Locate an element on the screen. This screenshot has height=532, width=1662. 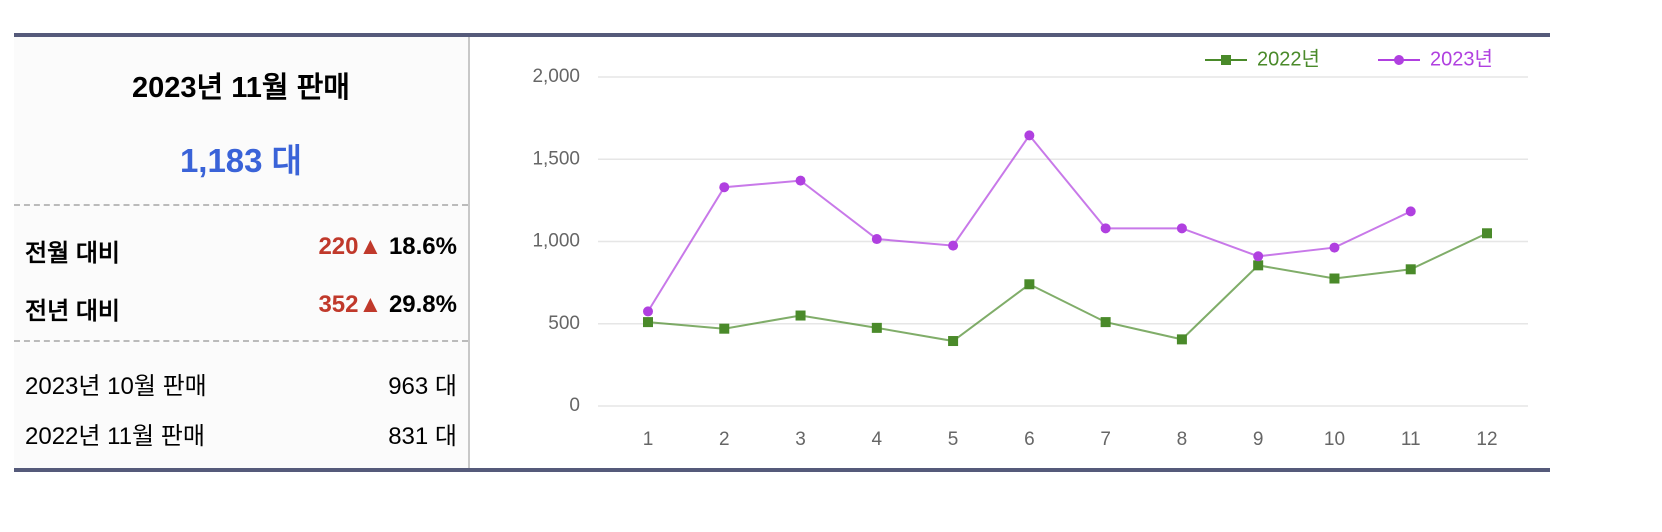
detail-value: 963 대 is located at coordinates (422, 386).